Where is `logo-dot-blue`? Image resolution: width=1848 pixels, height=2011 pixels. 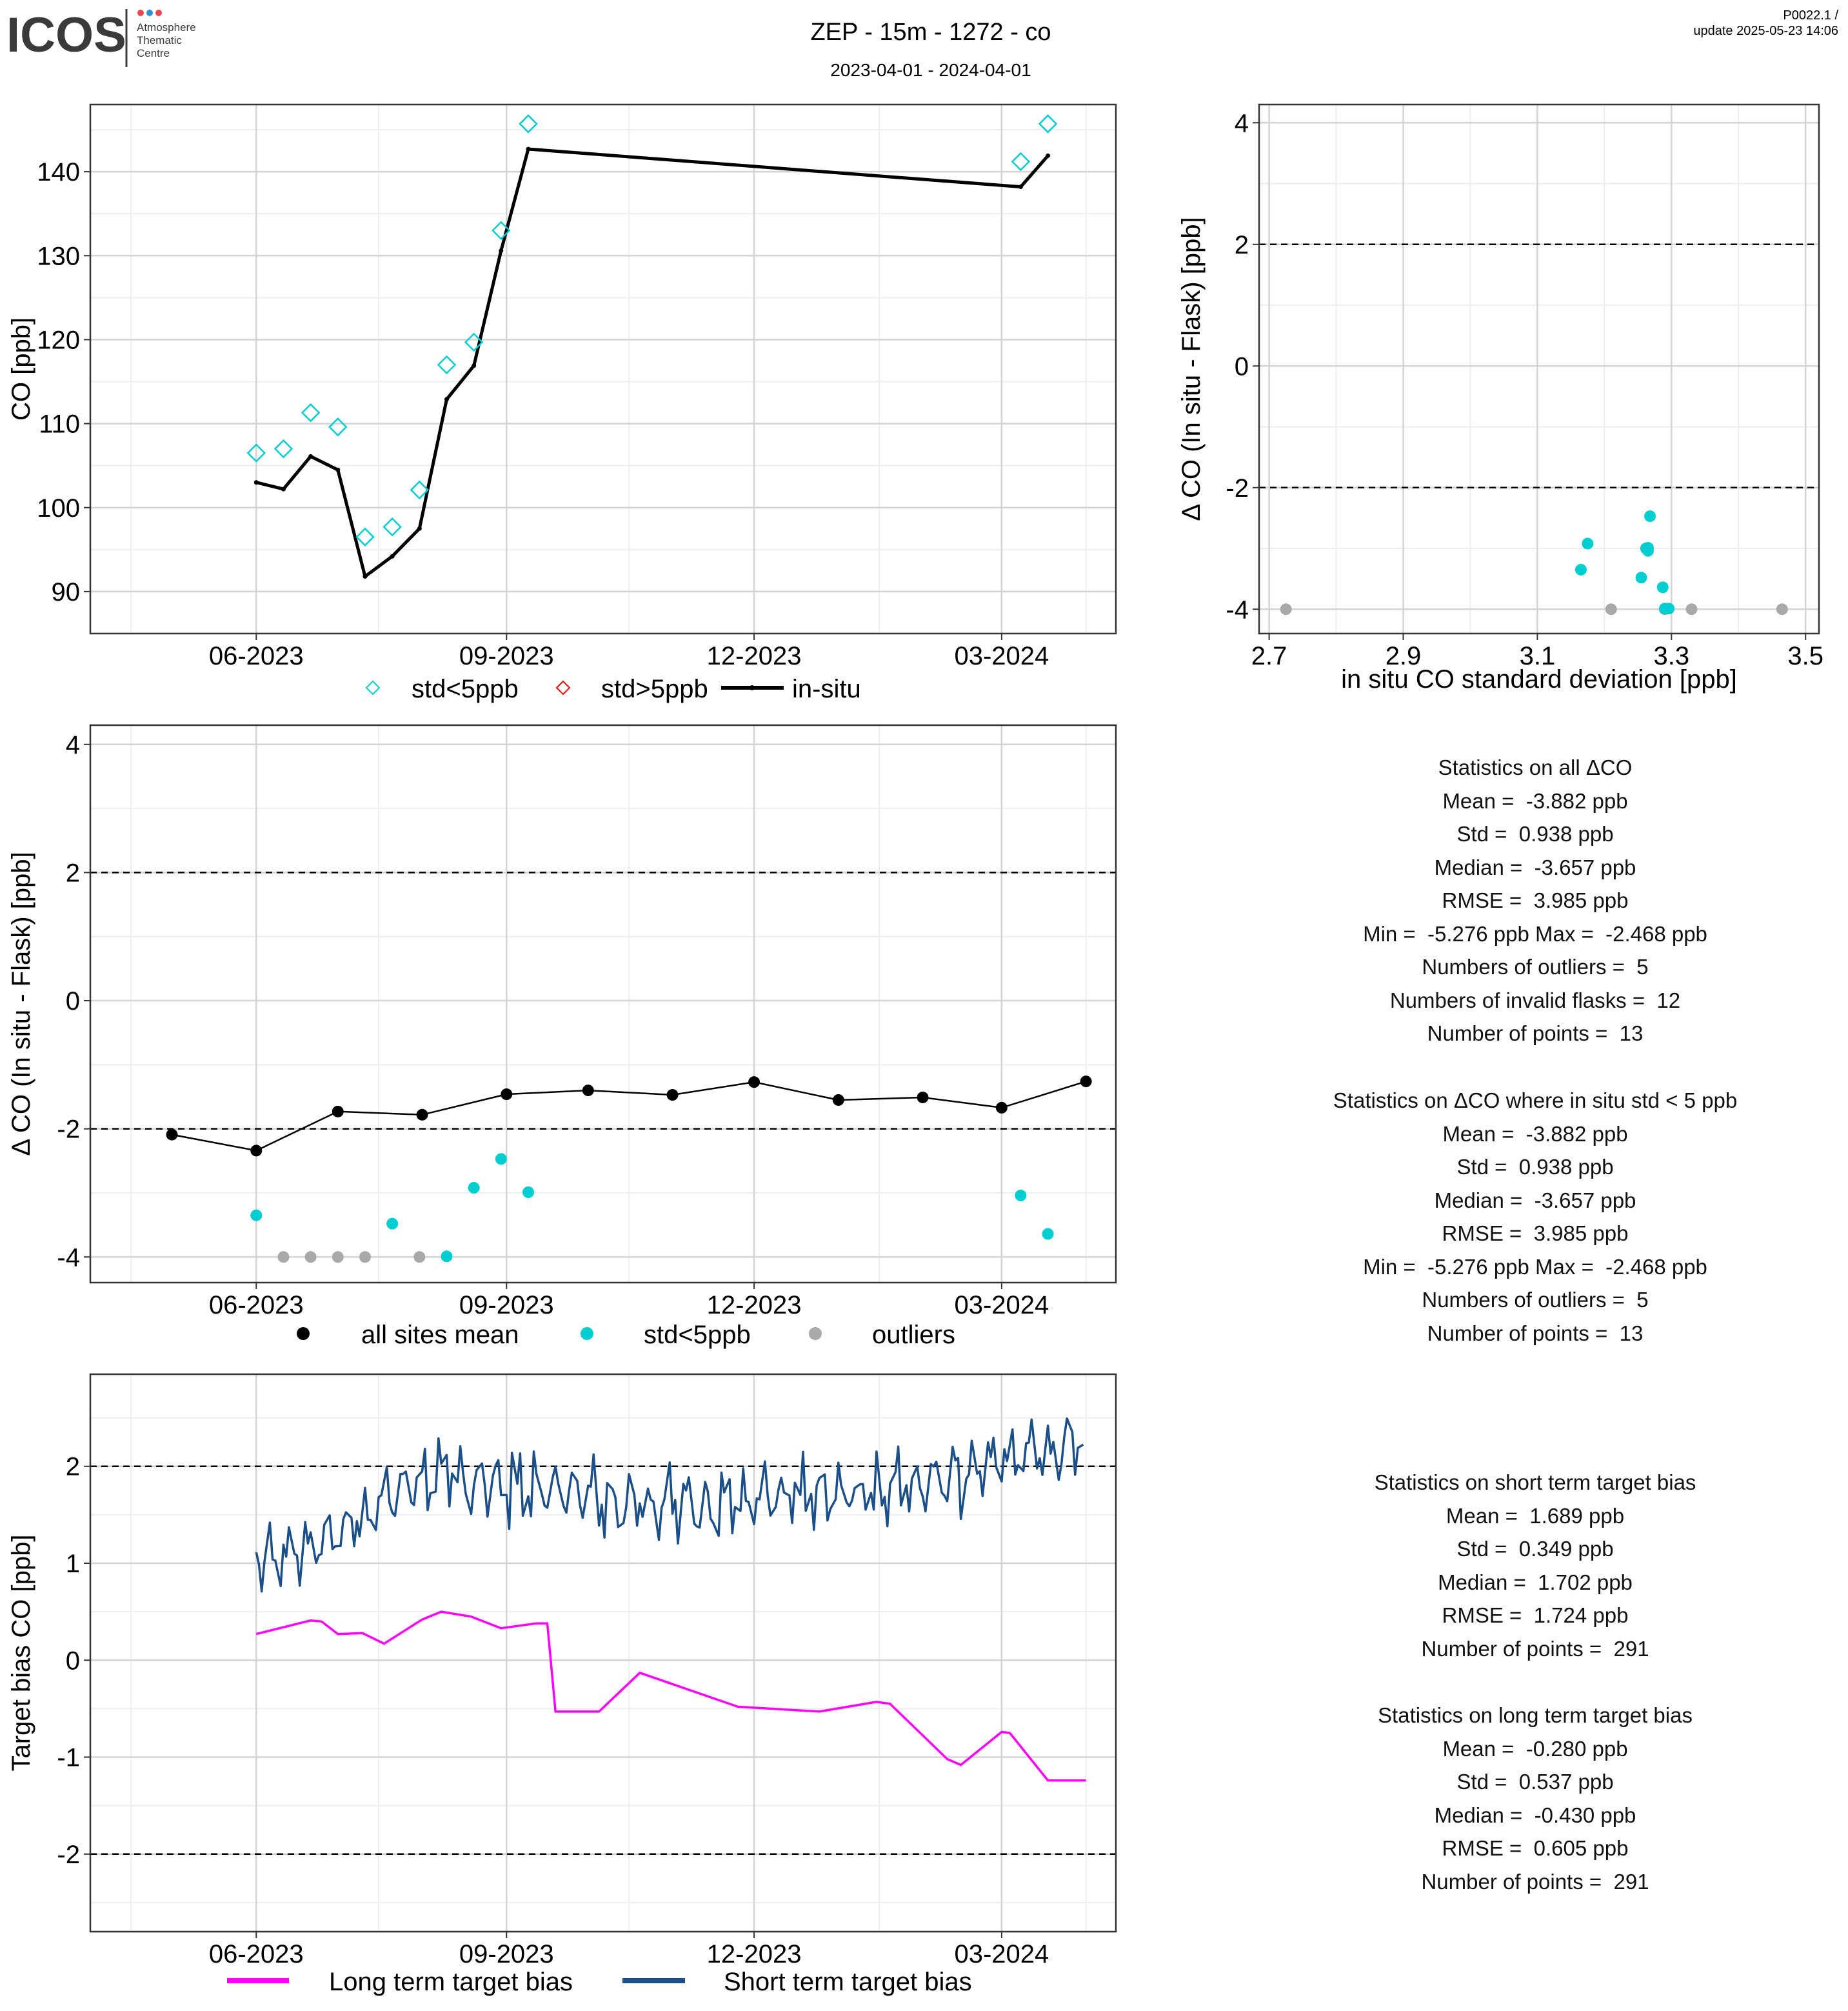
logo-dot-blue is located at coordinates (149, 13).